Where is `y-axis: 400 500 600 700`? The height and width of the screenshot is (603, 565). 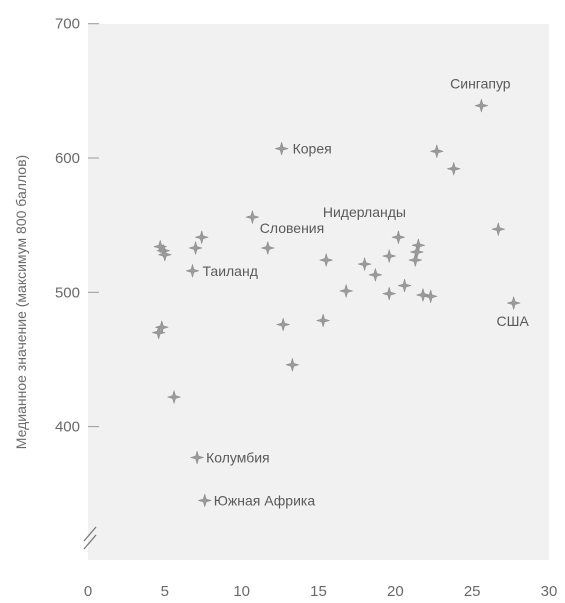 y-axis: 400 500 600 700 is located at coordinates (77, 226).